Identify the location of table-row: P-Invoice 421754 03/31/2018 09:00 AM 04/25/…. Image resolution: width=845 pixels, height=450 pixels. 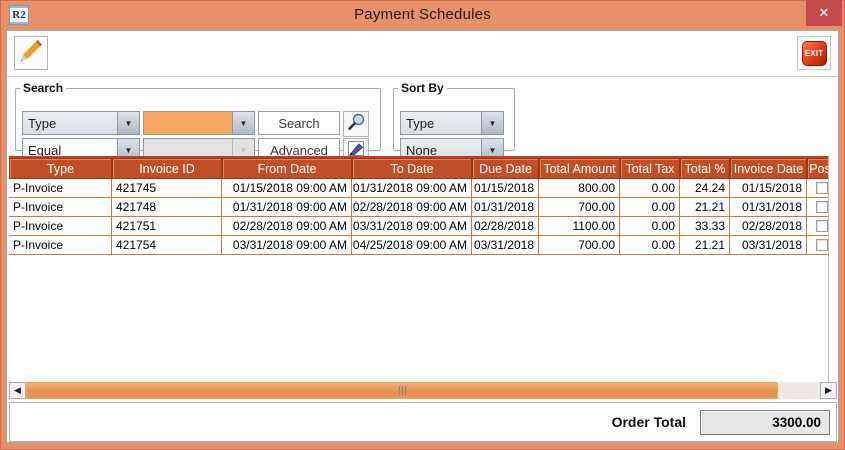
(418, 245).